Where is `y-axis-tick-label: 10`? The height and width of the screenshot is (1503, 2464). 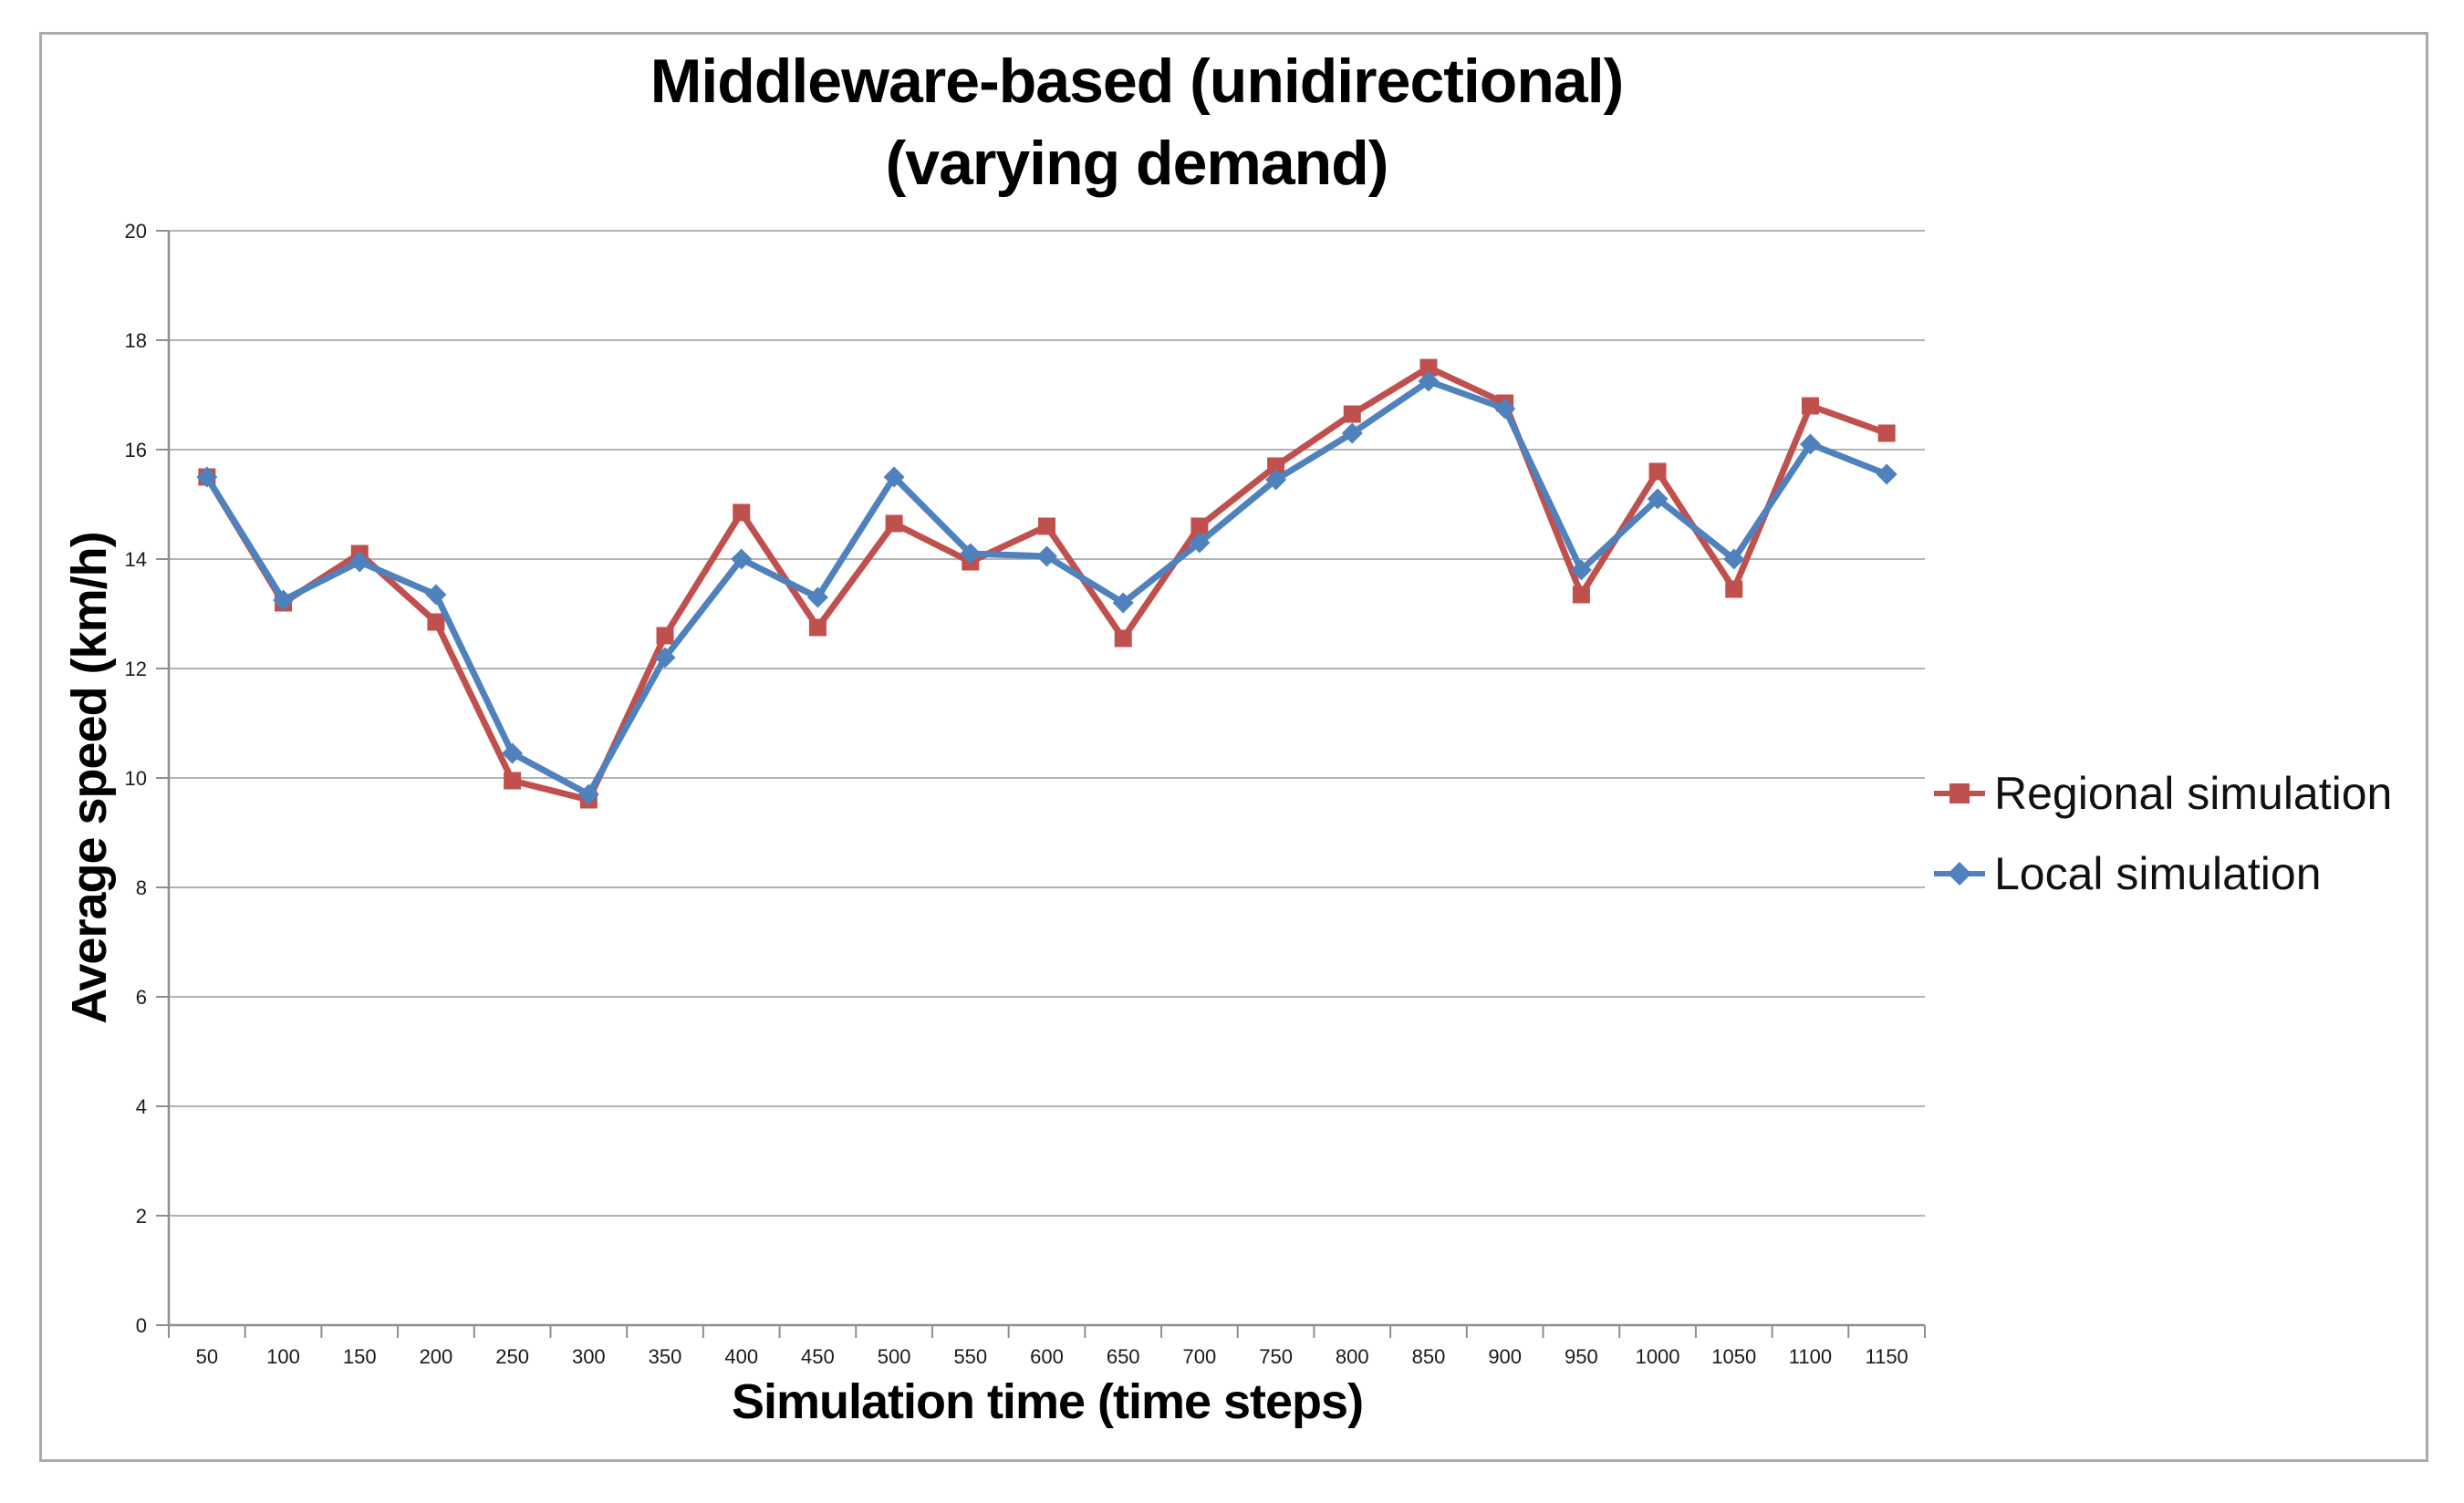 y-axis-tick-label: 10 is located at coordinates (136, 778).